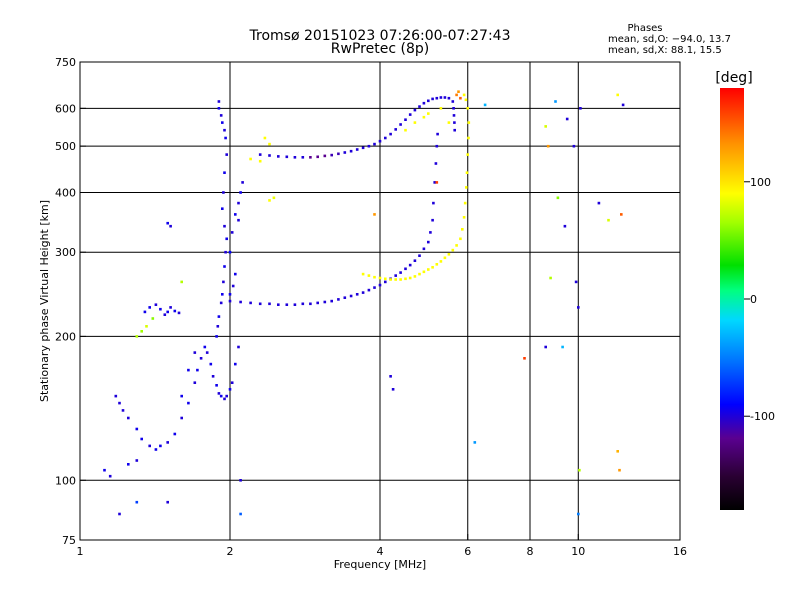 The width and height of the screenshot is (800, 600). What do you see at coordinates (578, 551) in the screenshot?
I see `x-tick-label: 10` at bounding box center [578, 551].